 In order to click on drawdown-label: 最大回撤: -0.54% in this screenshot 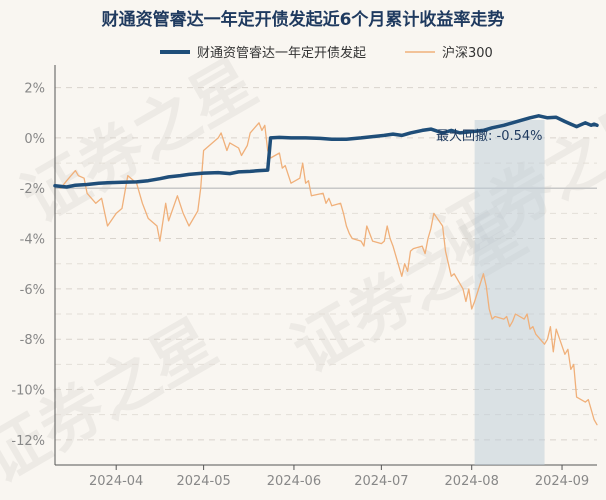, I will do `click(489, 136)`.